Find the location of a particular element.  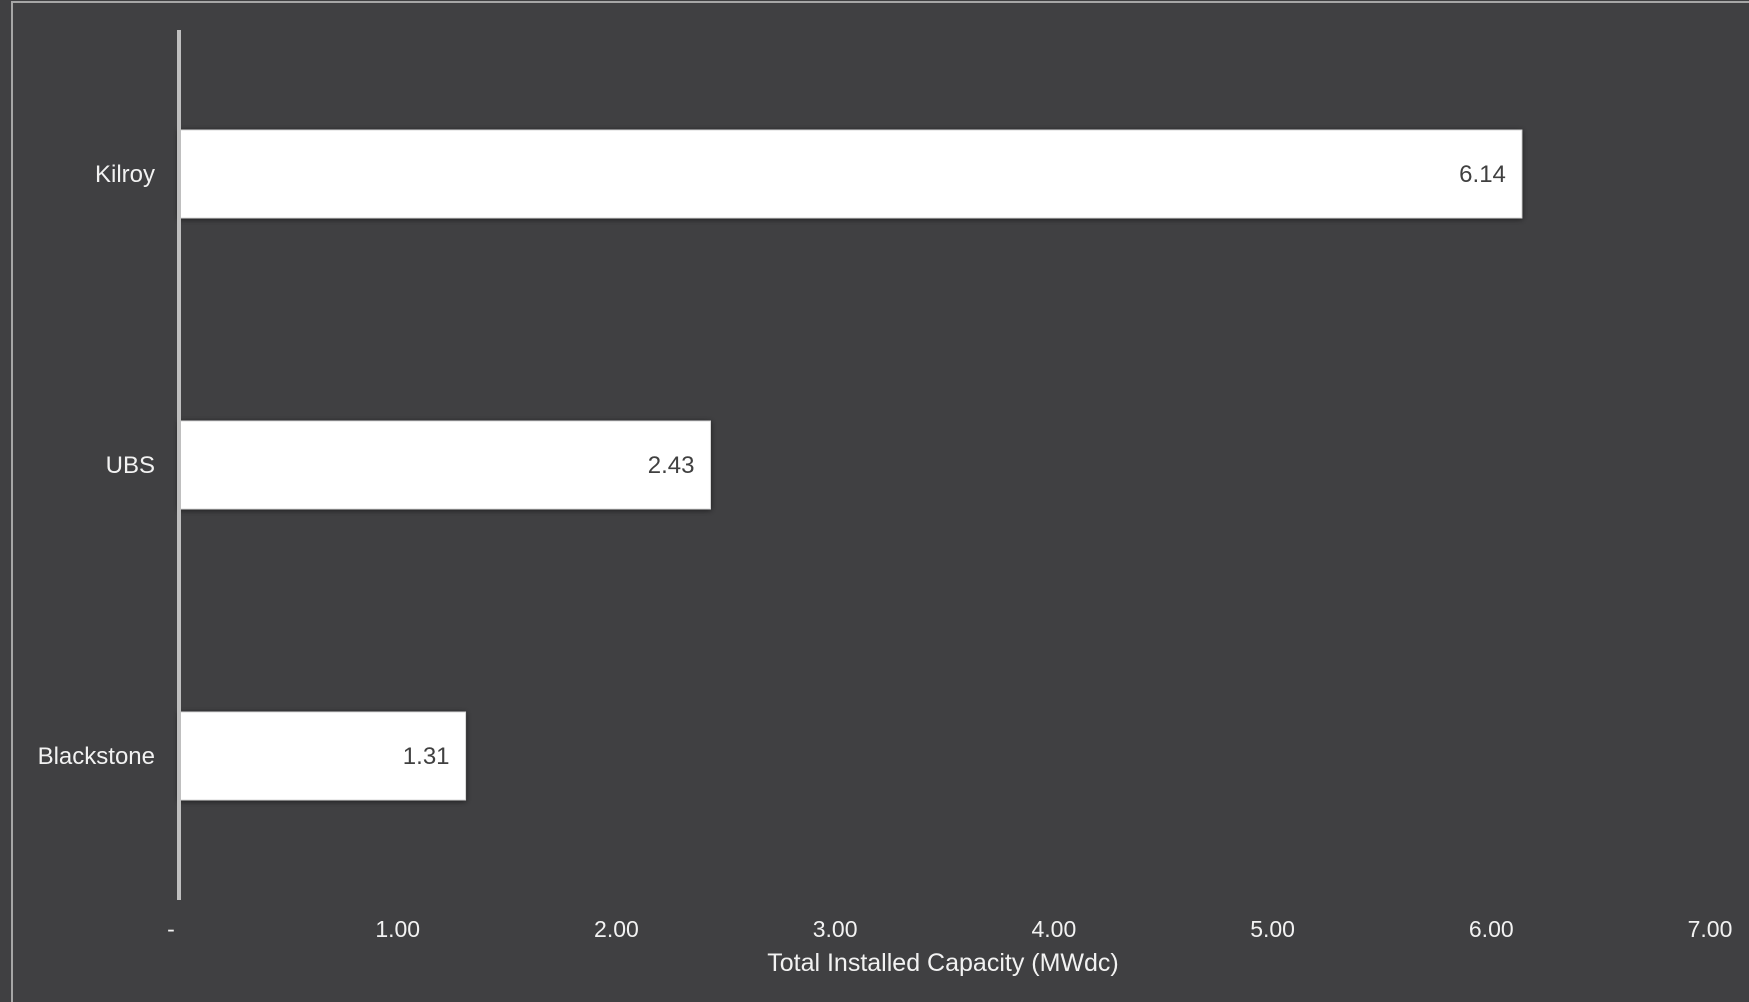

bar-kilroy is located at coordinates (850, 174).